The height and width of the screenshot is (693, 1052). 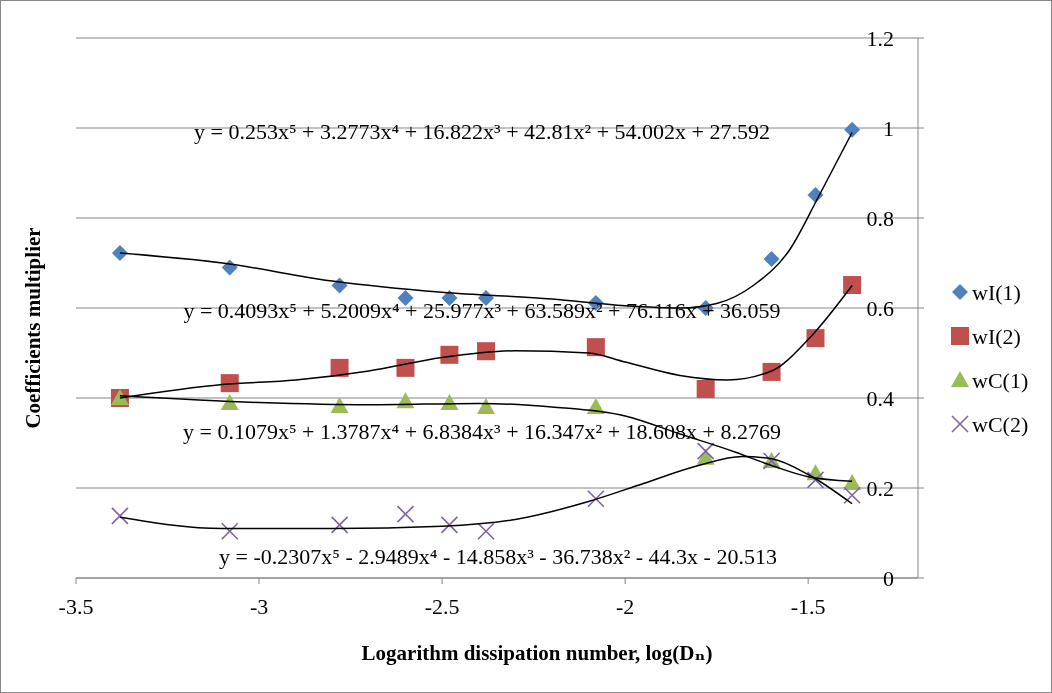 What do you see at coordinates (259, 606) in the screenshot?
I see `x-tick-label: -3` at bounding box center [259, 606].